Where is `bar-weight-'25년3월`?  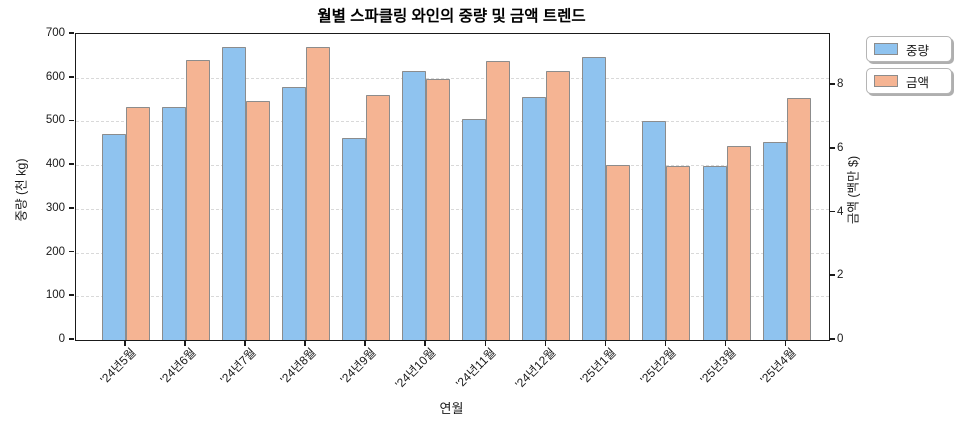
bar-weight-'25년3월 is located at coordinates (714, 253).